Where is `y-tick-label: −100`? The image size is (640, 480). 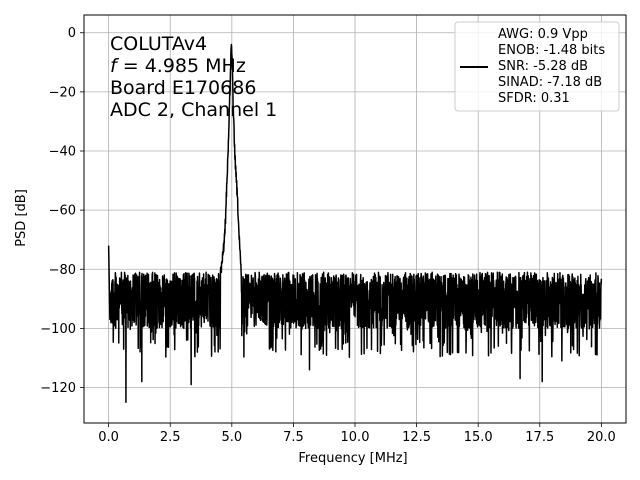
y-tick-label: −100 is located at coordinates (58, 329).